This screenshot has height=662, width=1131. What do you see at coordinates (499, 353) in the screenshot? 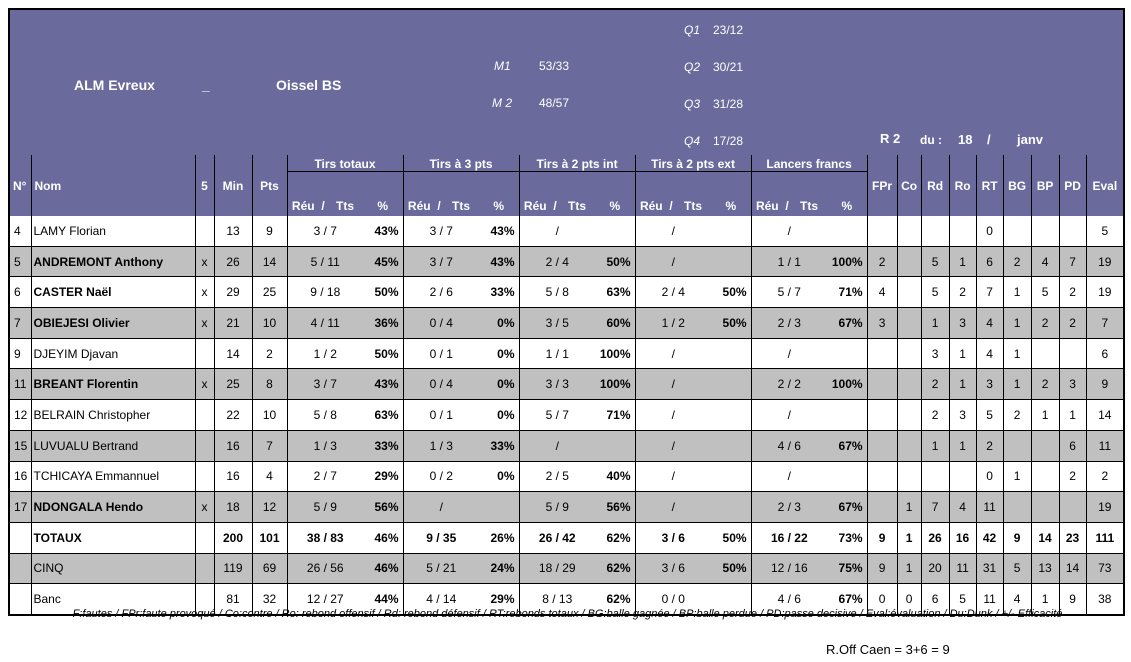
I see `shot-percentage: 0%` at bounding box center [499, 353].